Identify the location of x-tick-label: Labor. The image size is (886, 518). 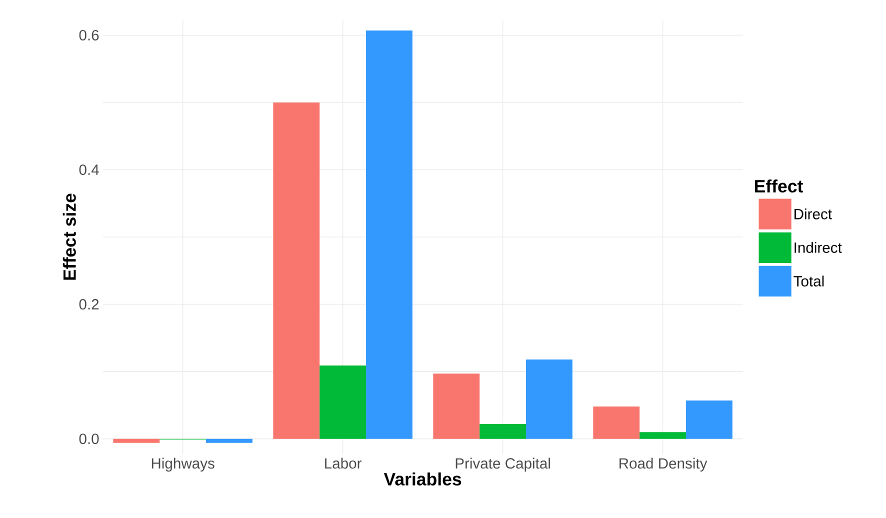
(343, 463).